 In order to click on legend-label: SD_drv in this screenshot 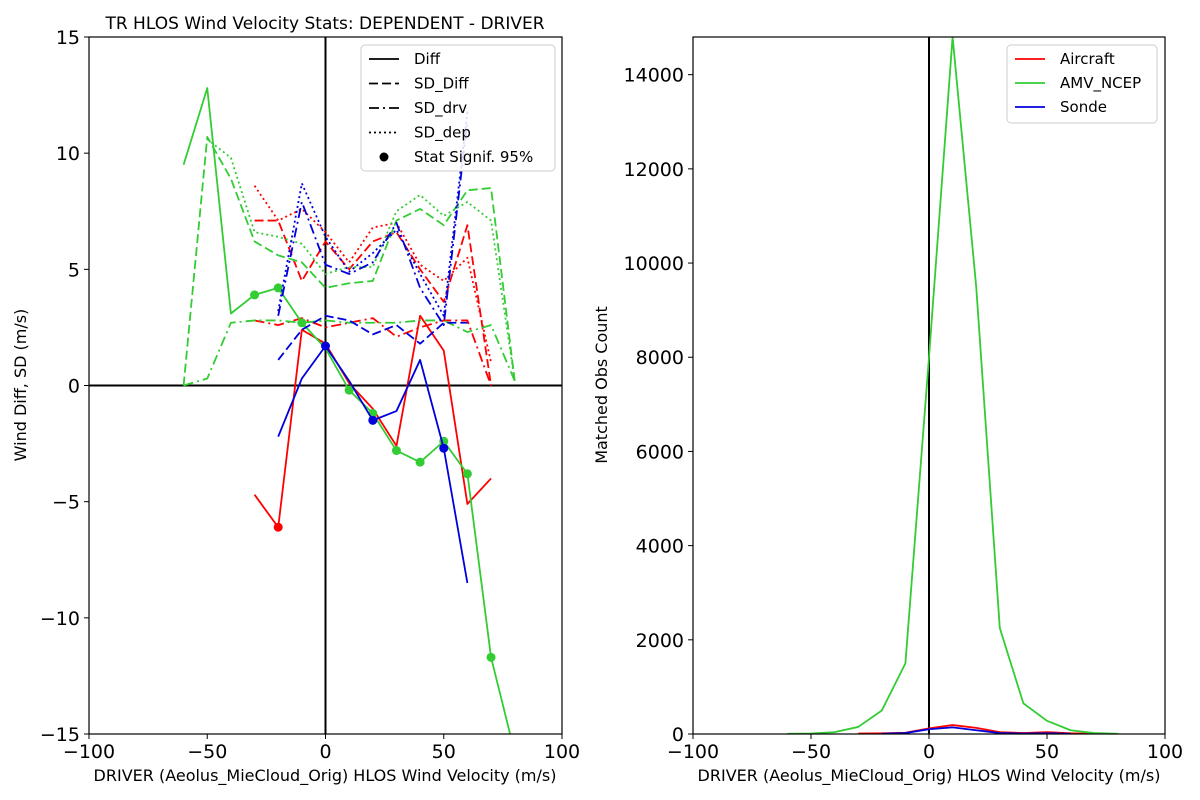, I will do `click(440, 108)`.